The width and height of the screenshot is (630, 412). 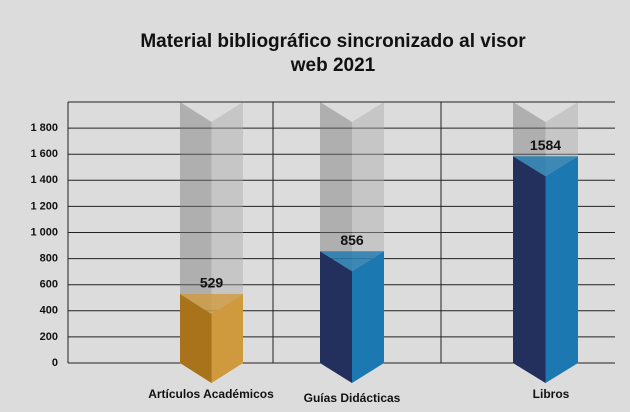 What do you see at coordinates (212, 283) in the screenshot?
I see `value-label: 529` at bounding box center [212, 283].